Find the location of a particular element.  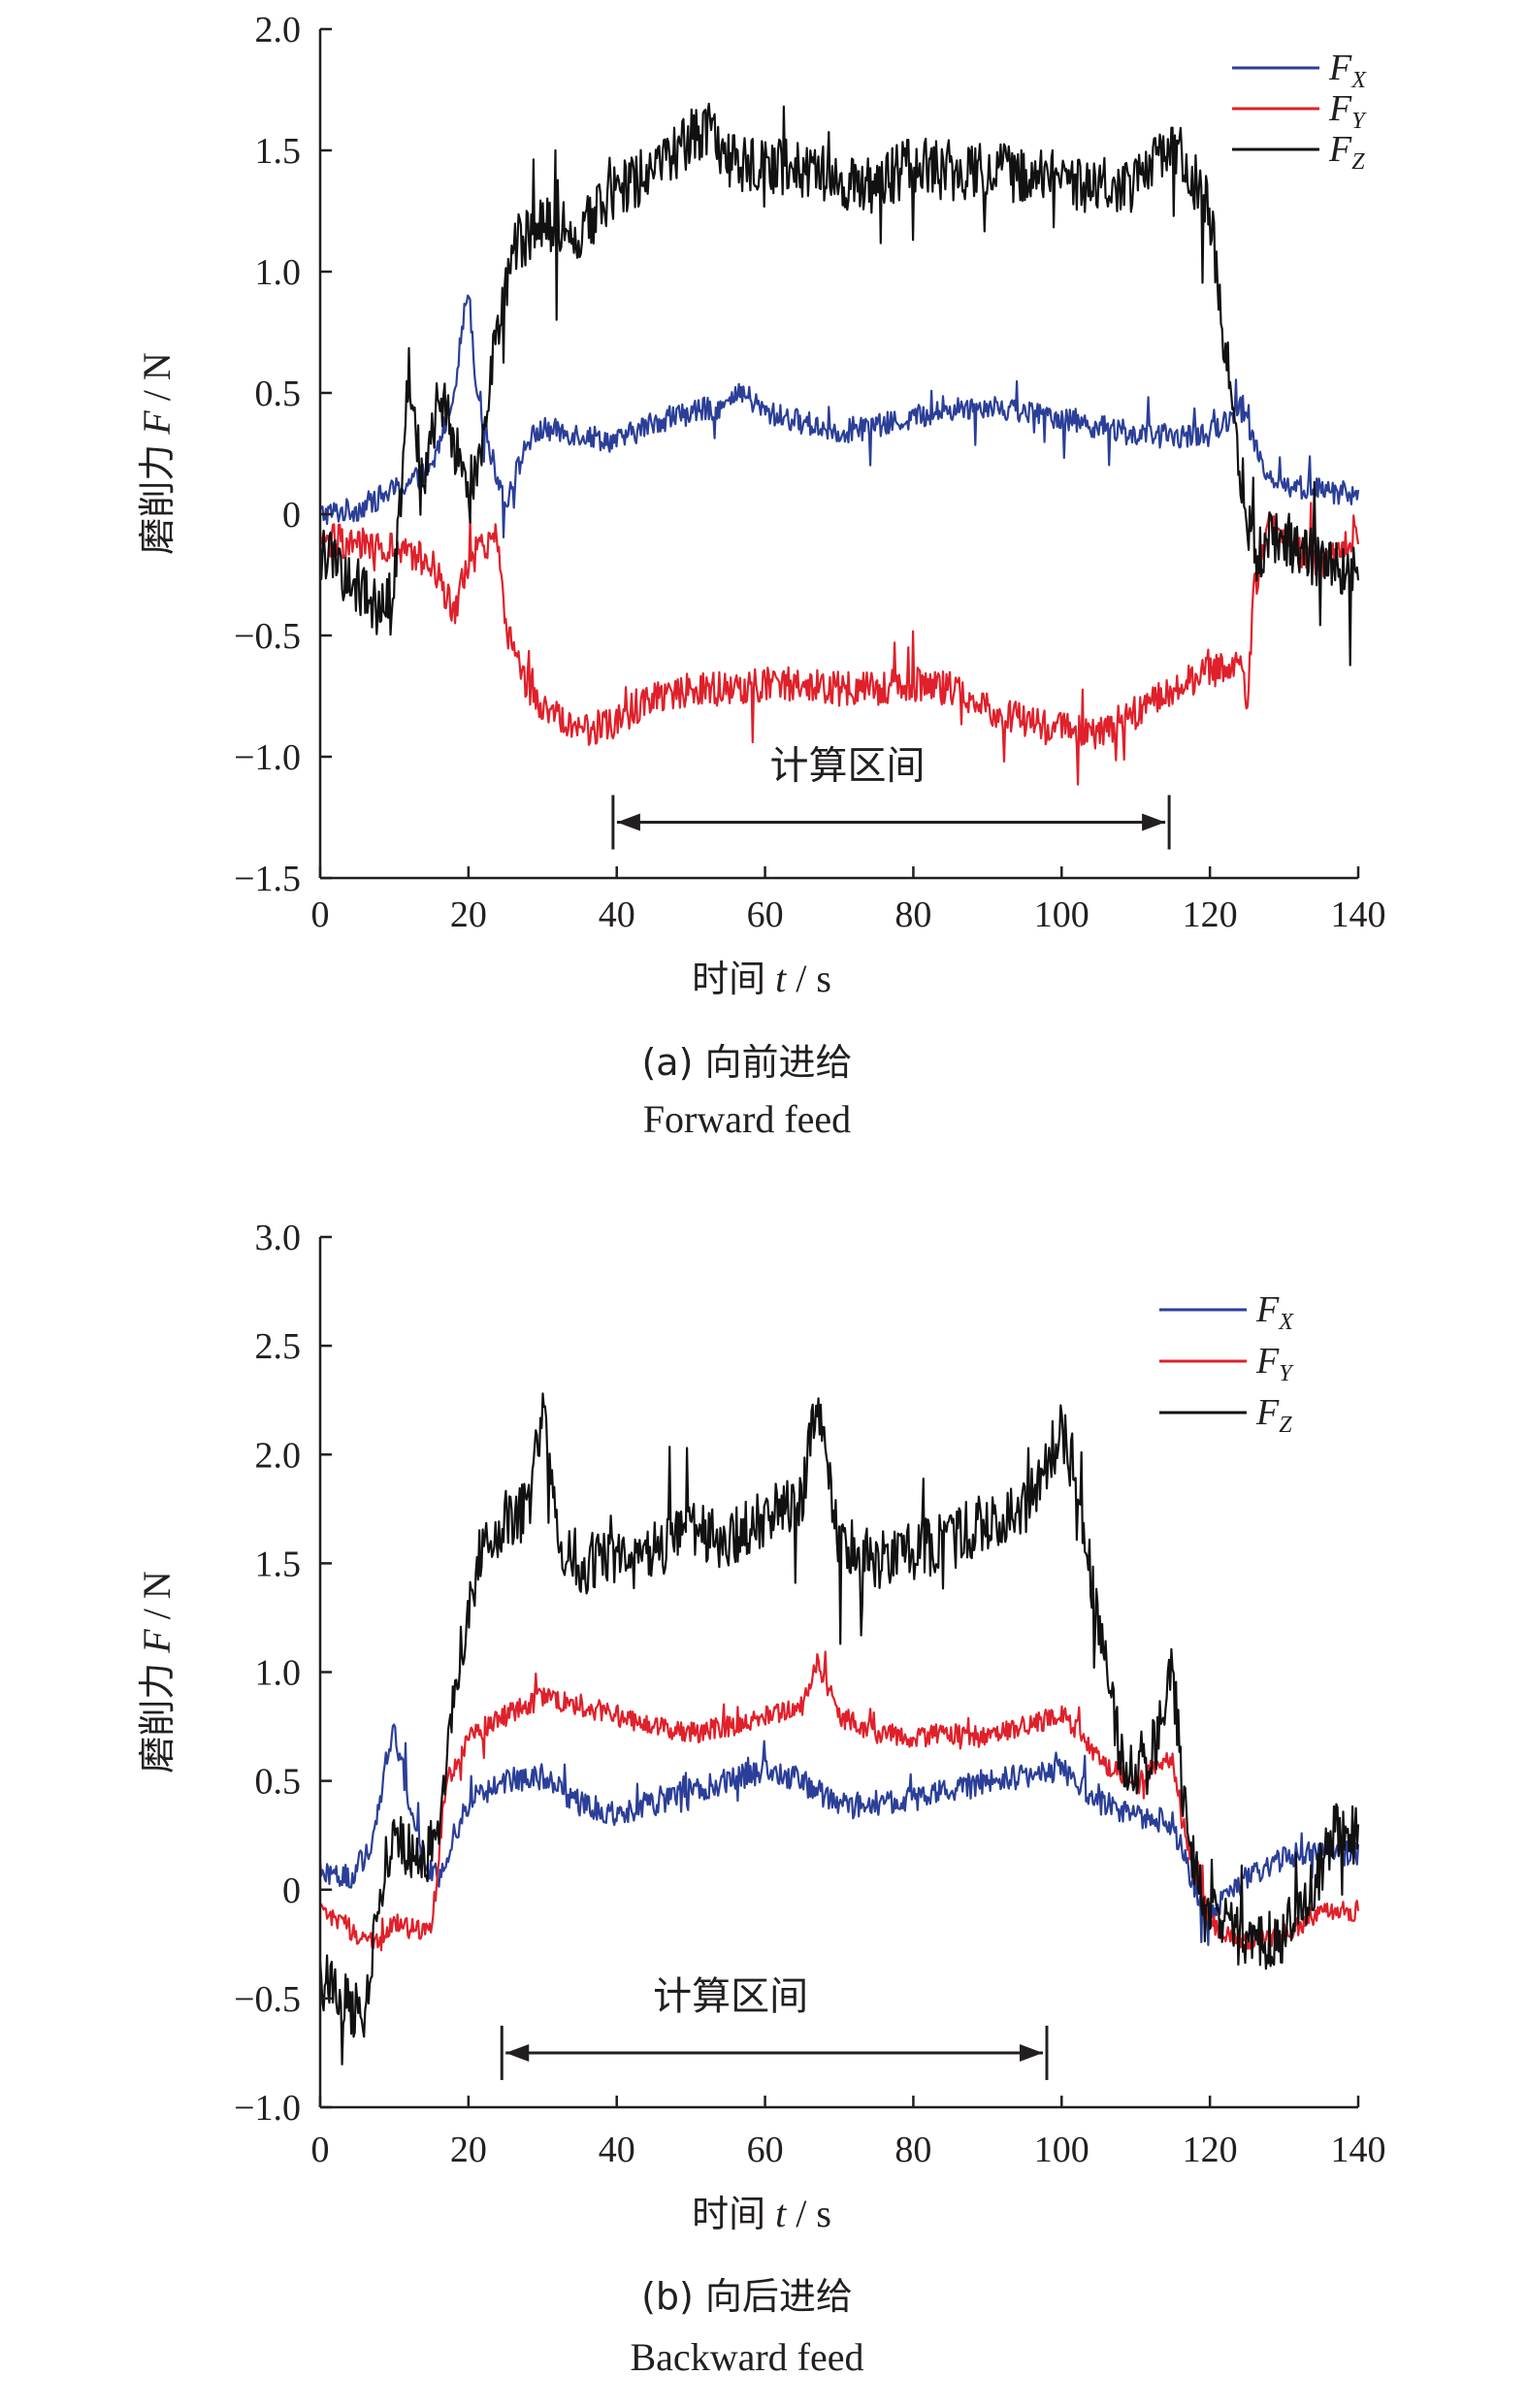

caption-en: Forward feed is located at coordinates (747, 1119).